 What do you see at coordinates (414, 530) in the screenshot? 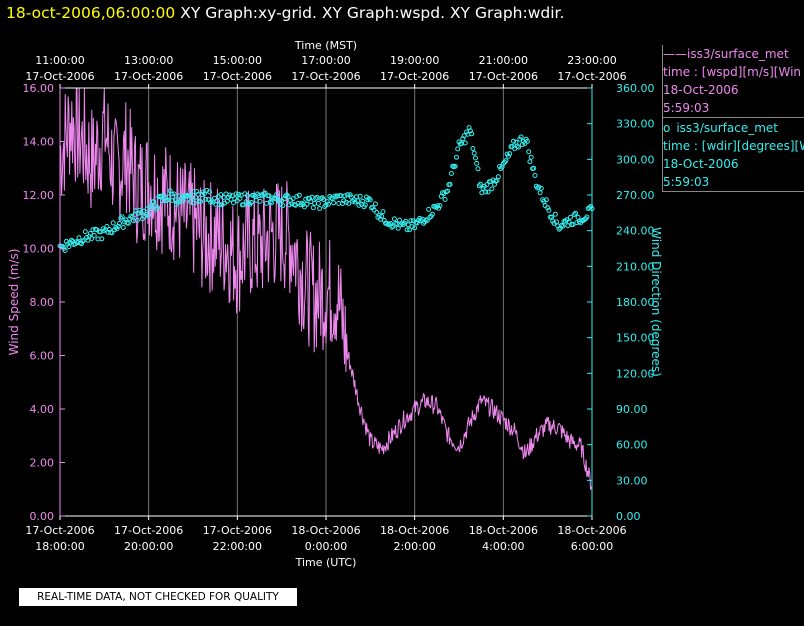
I see `bottom-tick-date: 18-Oct-2006` at bounding box center [414, 530].